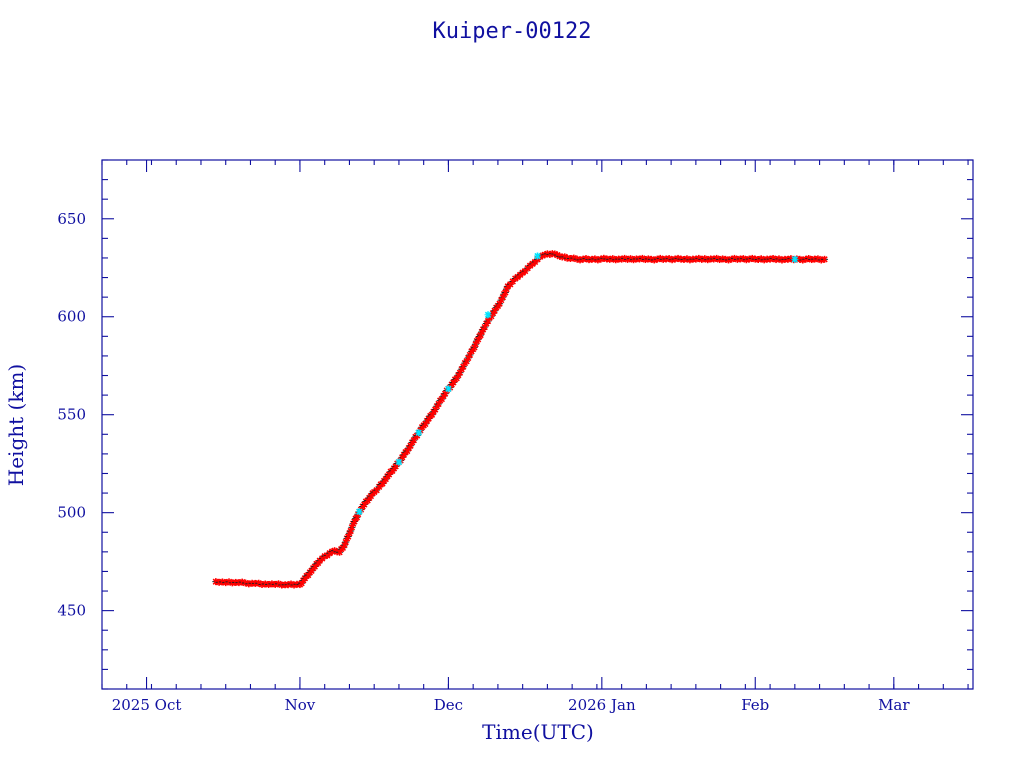  What do you see at coordinates (755, 705) in the screenshot?
I see `x-tick-label: Feb` at bounding box center [755, 705].